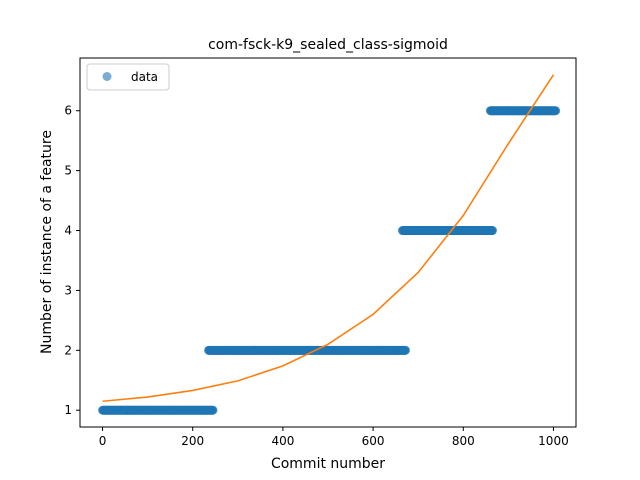 The image size is (640, 480). I want to click on x-tick-label: 800, so click(463, 441).